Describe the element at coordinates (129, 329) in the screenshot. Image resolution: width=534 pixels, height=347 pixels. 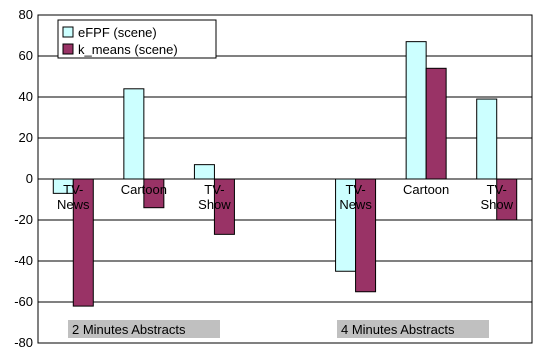
I see `group-label: 2 Minutes Abstracts` at that location.